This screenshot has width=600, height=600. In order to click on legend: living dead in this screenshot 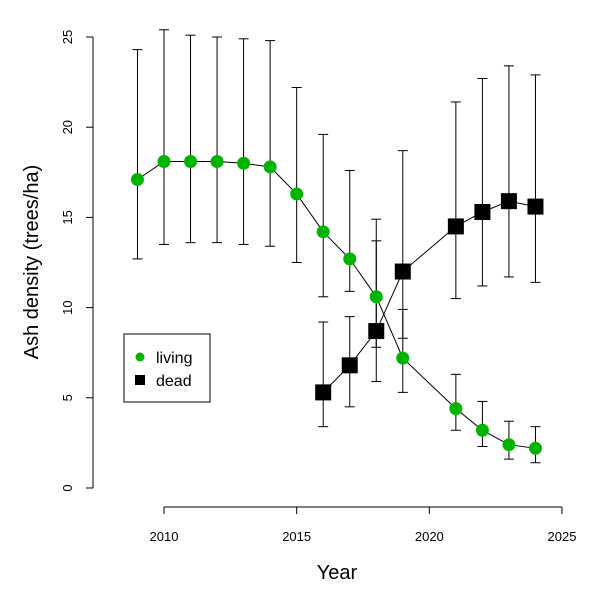, I will do `click(167, 368)`.